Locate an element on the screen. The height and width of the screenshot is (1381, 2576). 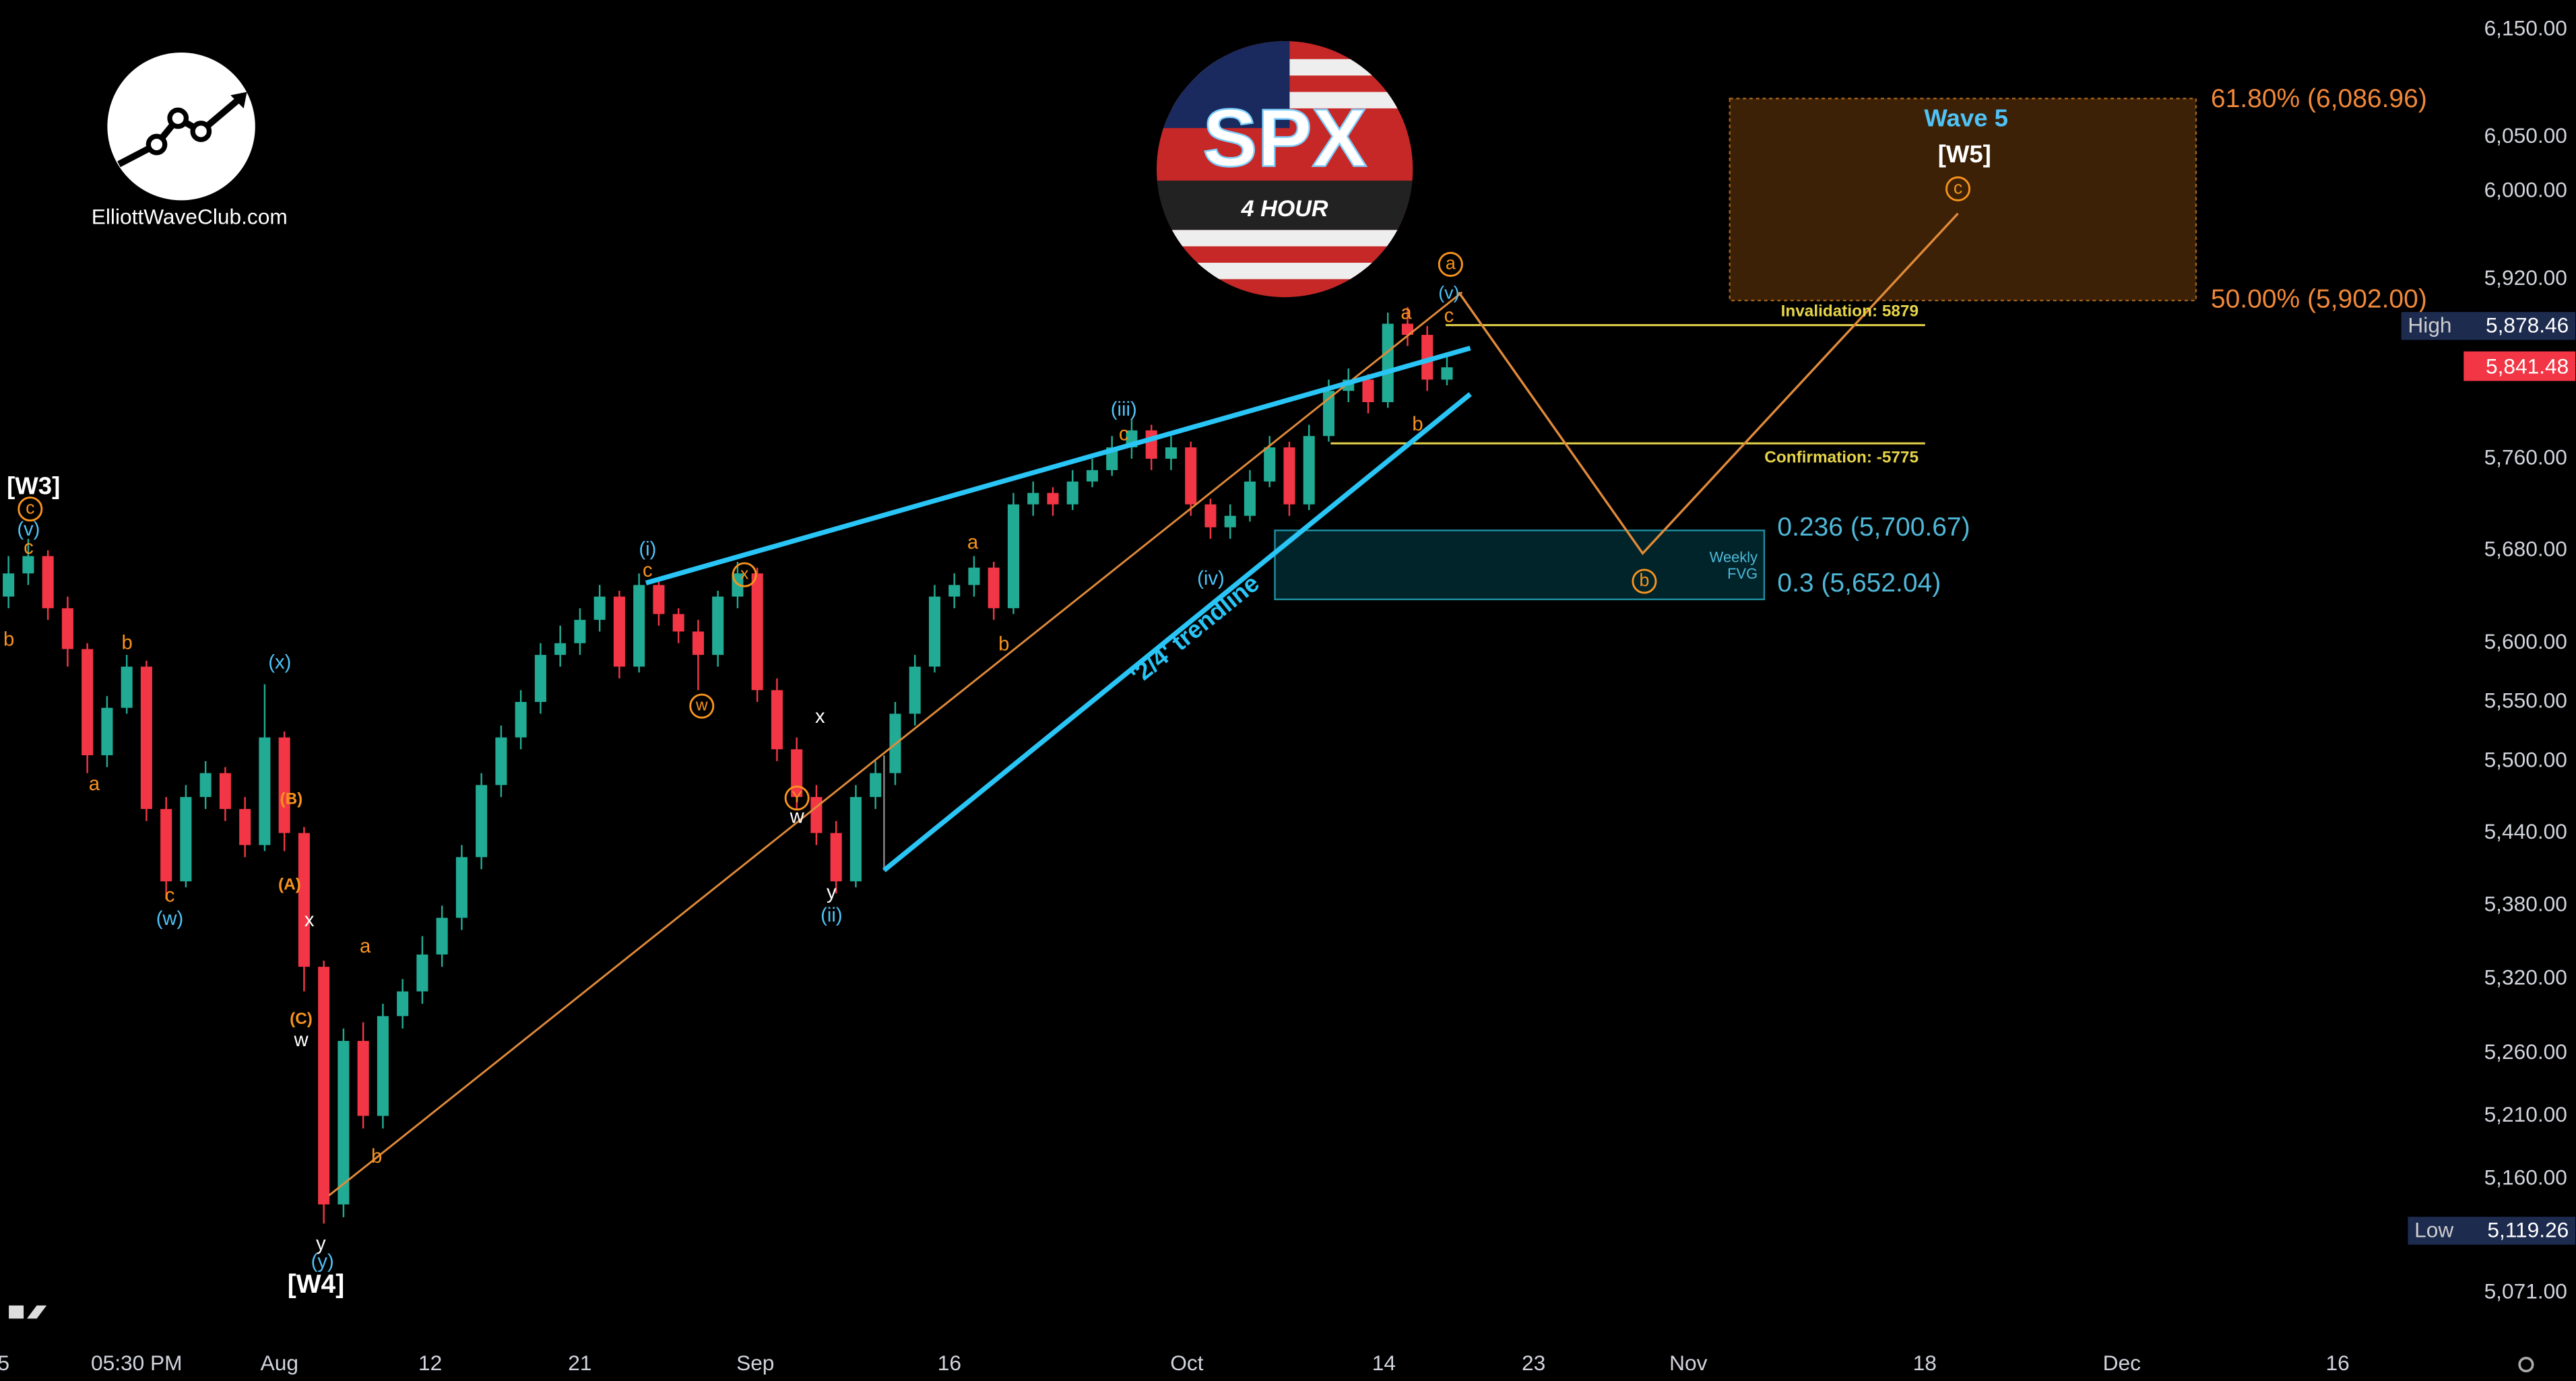
x-tick-label: 05:30 PM is located at coordinates (137, 1363).